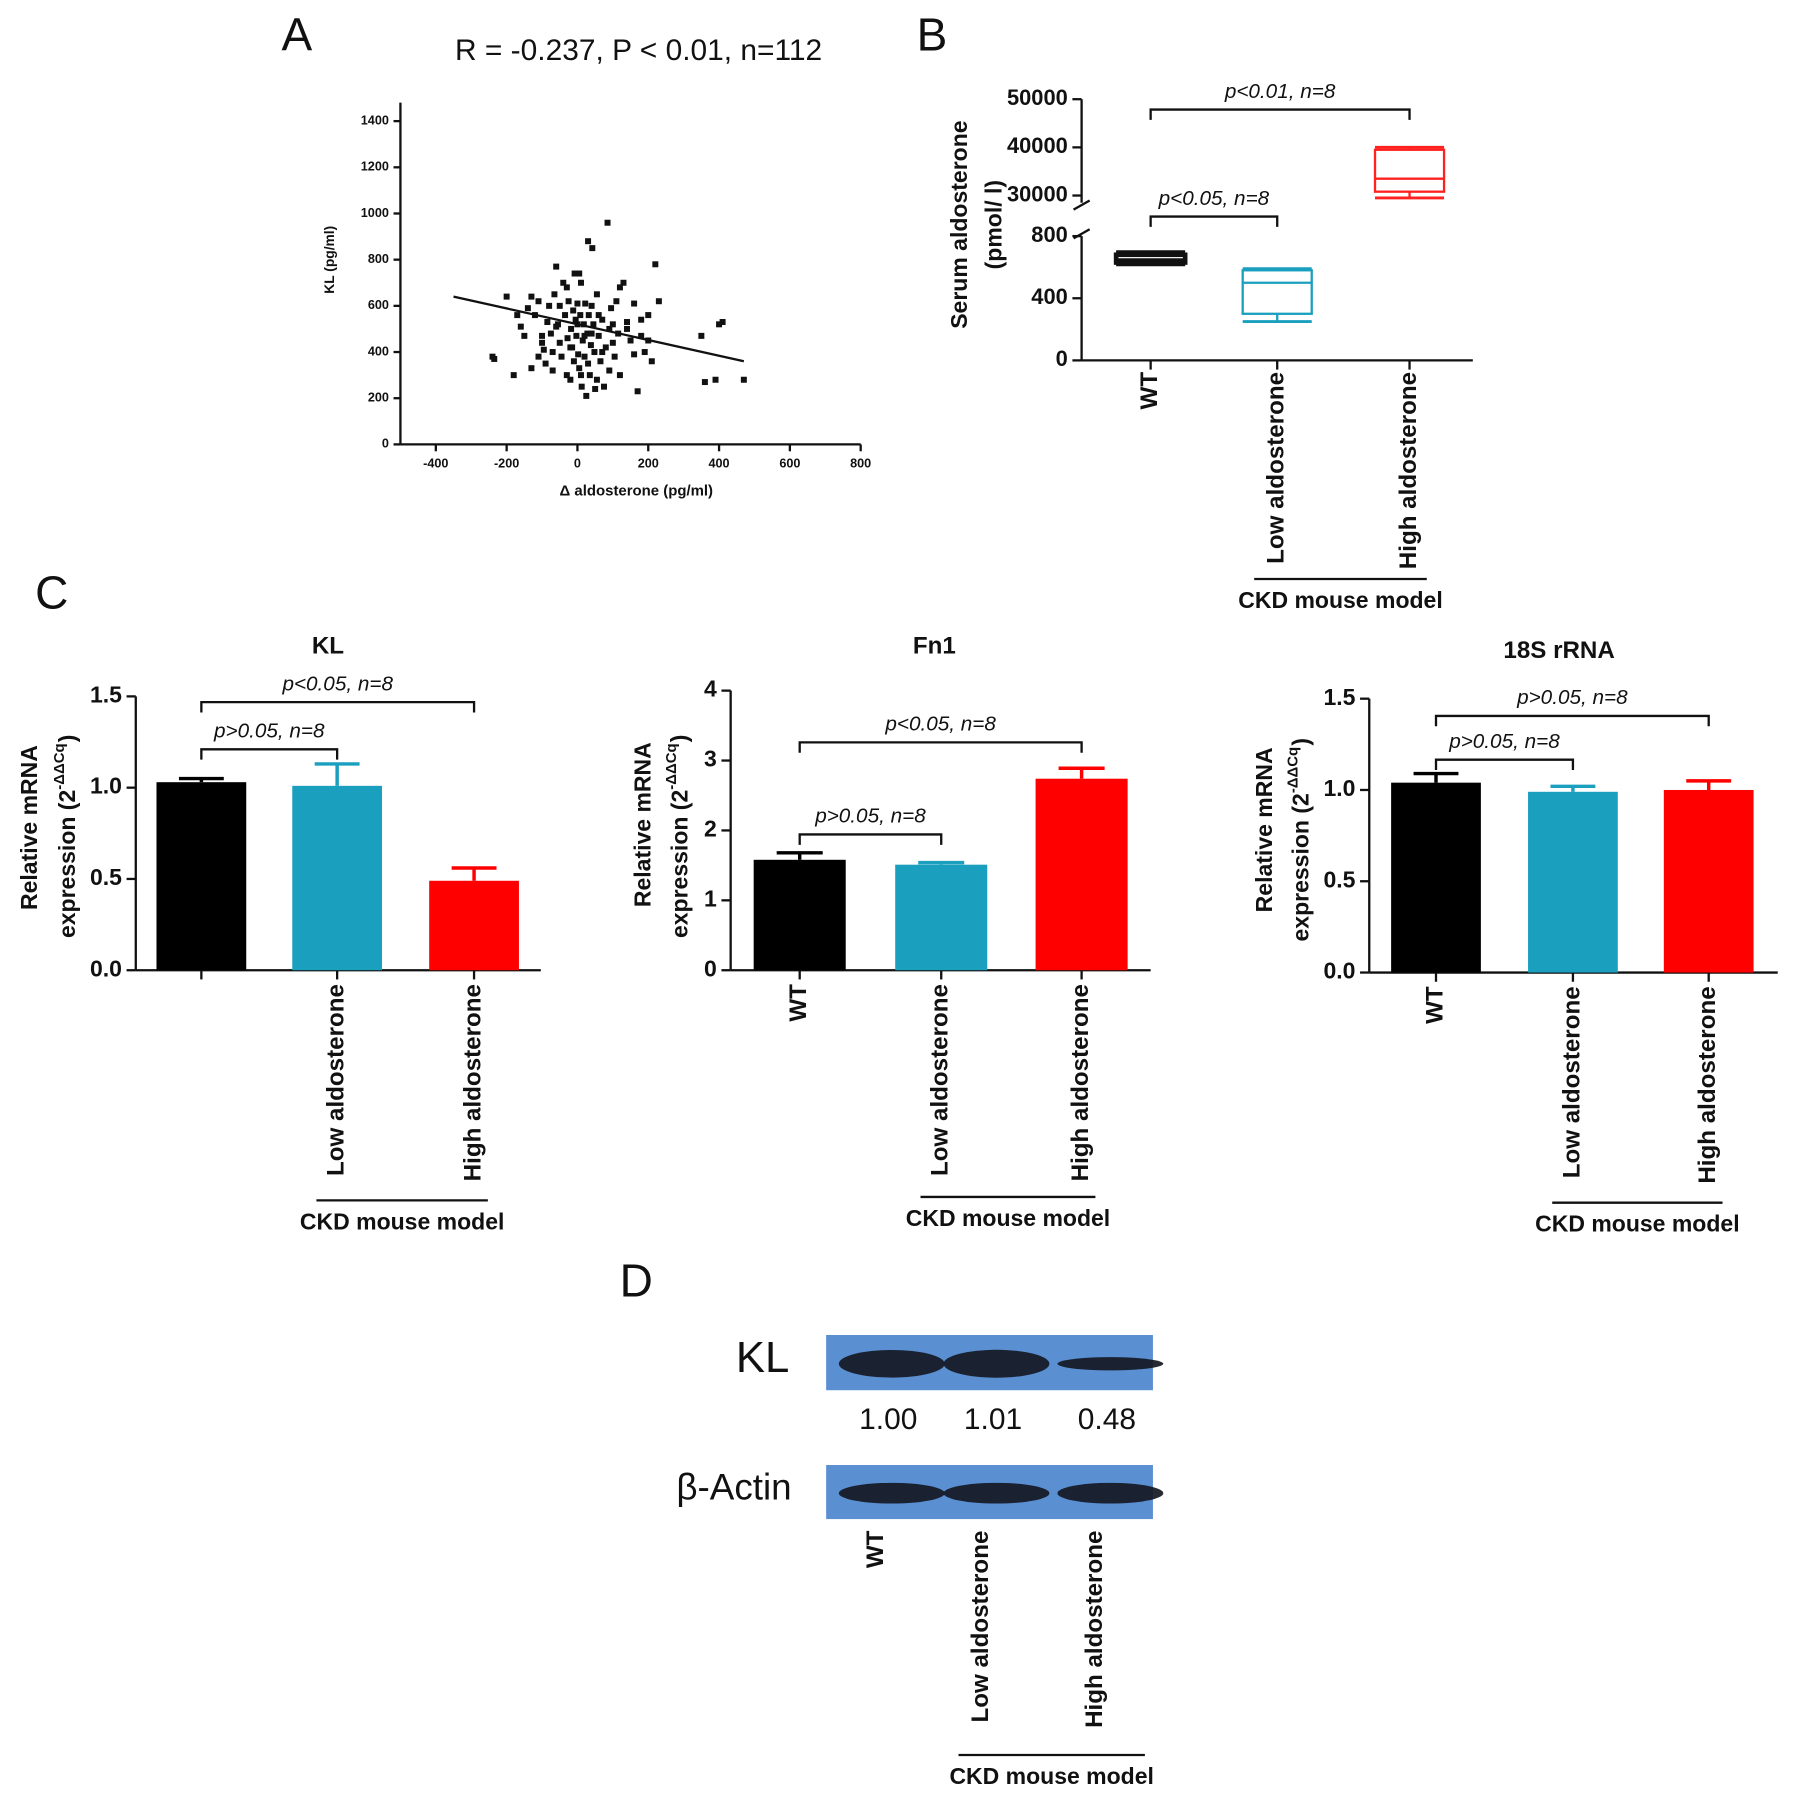 The height and width of the screenshot is (1807, 1795). Describe the element at coordinates (789, 463) in the screenshot. I see `x-tick-label: 600` at that location.